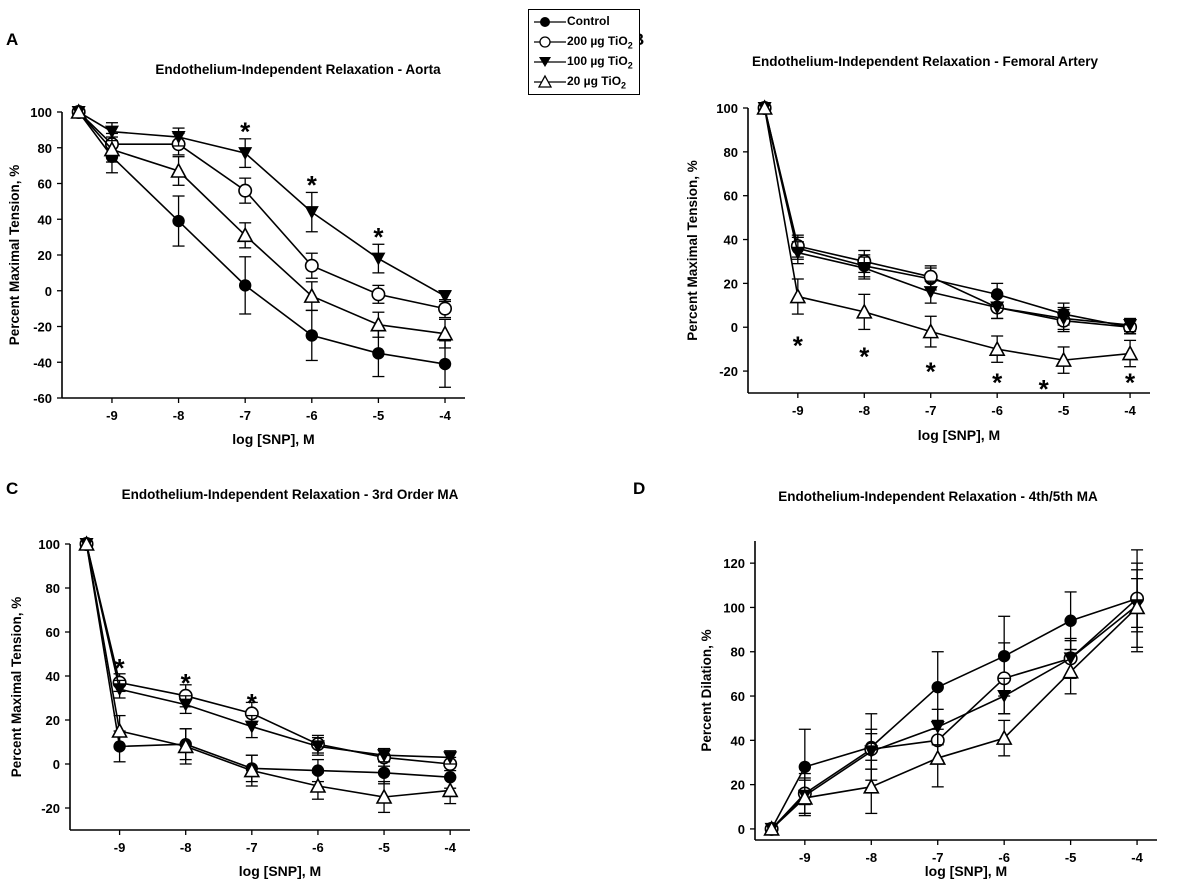  What do you see at coordinates (550, 62) in the screenshot?
I see `filled-triangle-down-icon` at bounding box center [550, 62].